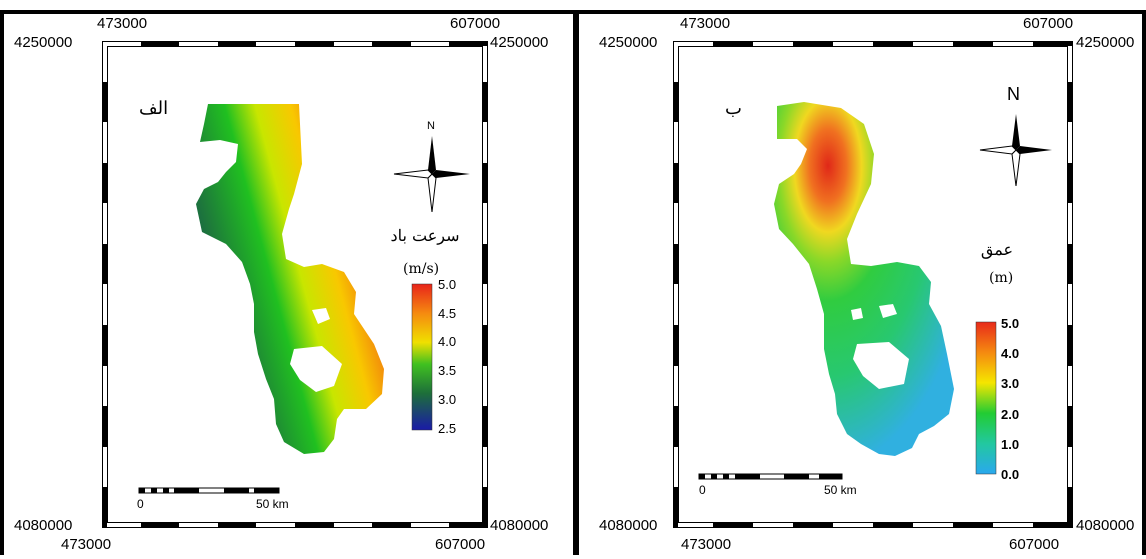  What do you see at coordinates (154, 108) in the screenshot?
I see `panel-label: الف` at bounding box center [154, 108].